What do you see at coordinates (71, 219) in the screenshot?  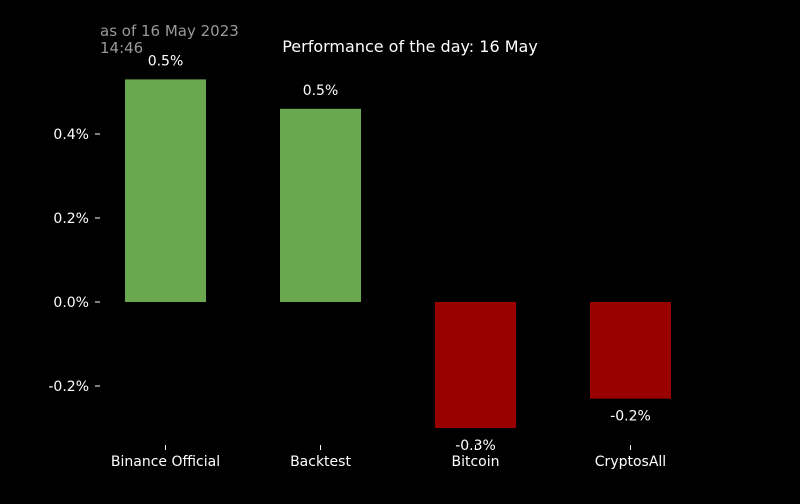 I see `y-tick-label: 0.2%` at bounding box center [71, 219].